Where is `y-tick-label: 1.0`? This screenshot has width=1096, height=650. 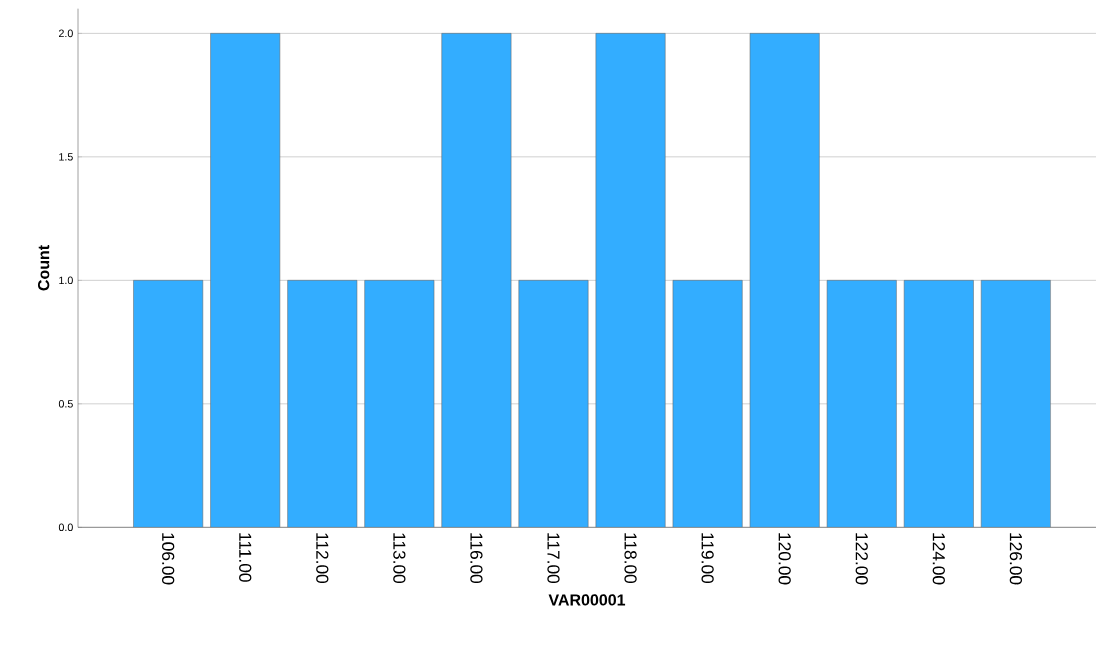 y-tick-label: 1.0 is located at coordinates (66, 280).